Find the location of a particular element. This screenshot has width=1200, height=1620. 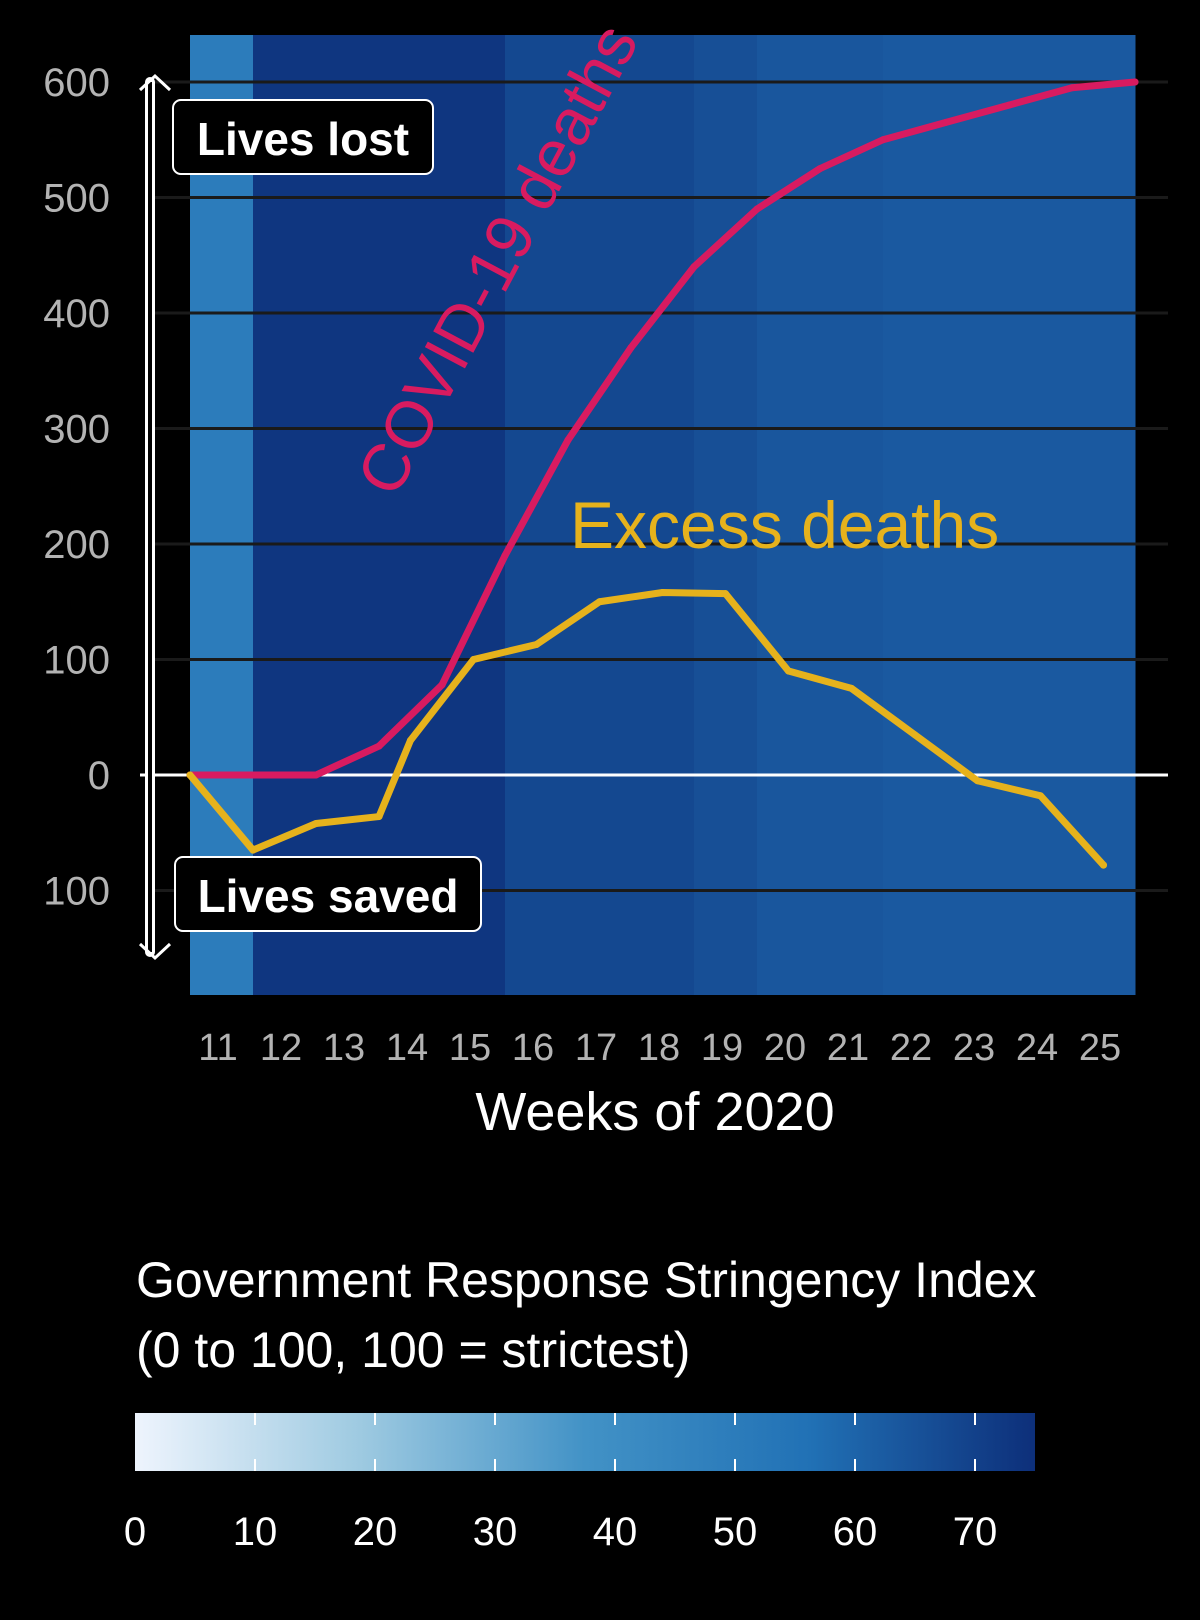

legend-tick-label: 20 is located at coordinates (375, 1532).